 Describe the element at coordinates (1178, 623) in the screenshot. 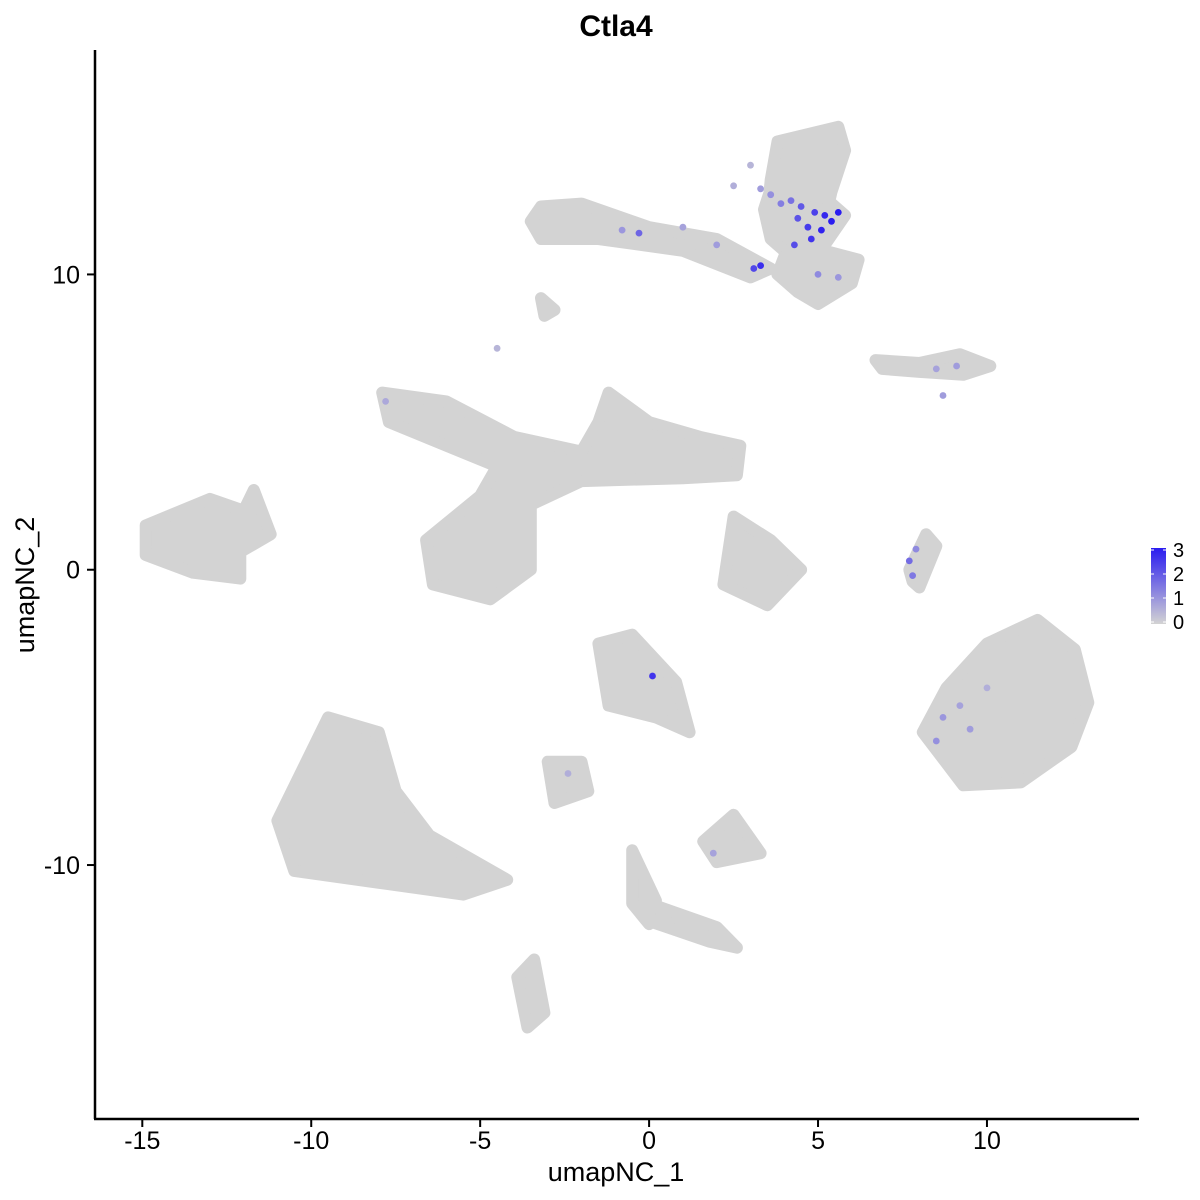

I see `legend-label: 0` at that location.